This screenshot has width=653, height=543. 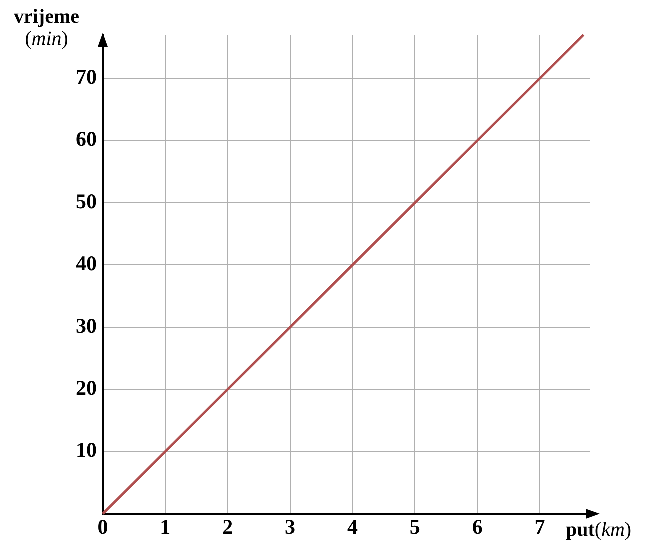 What do you see at coordinates (415, 527) in the screenshot?
I see `x-tick-label: 5` at bounding box center [415, 527].